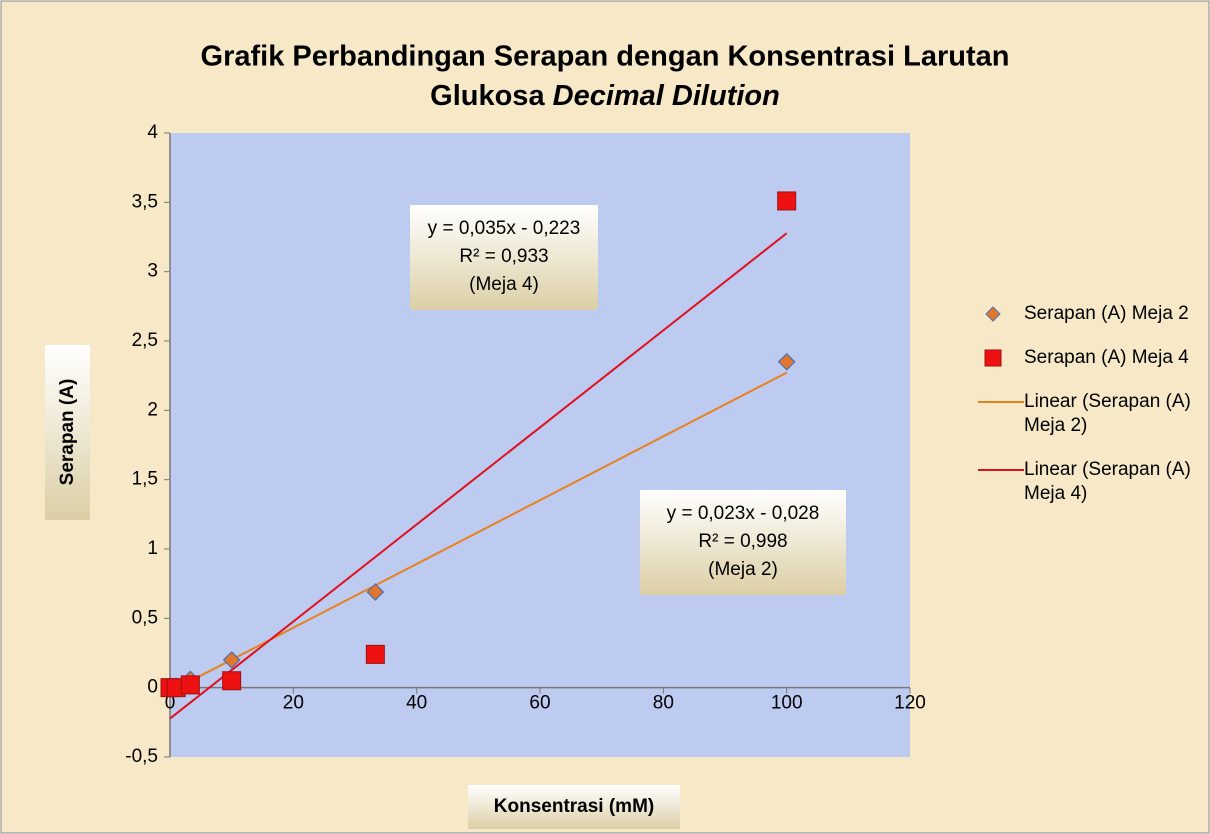  Describe the element at coordinates (910, 703) in the screenshot. I see `x-tick-label: 120` at that location.